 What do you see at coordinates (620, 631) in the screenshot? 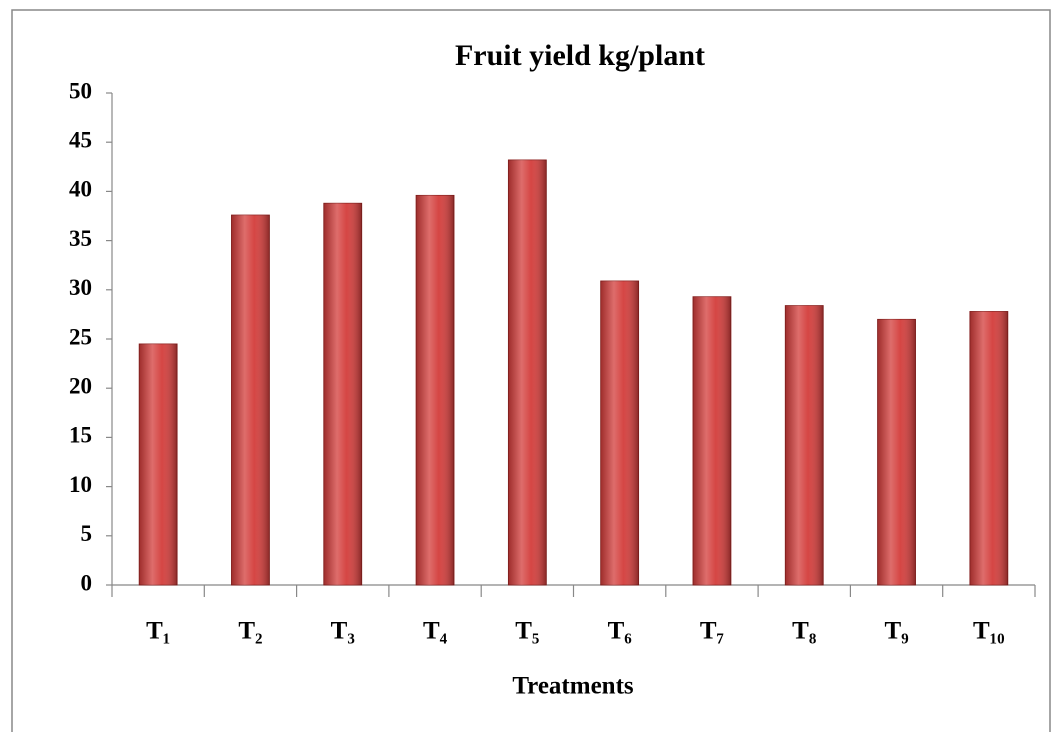
I see `x-tick-label: T₆` at bounding box center [620, 631].